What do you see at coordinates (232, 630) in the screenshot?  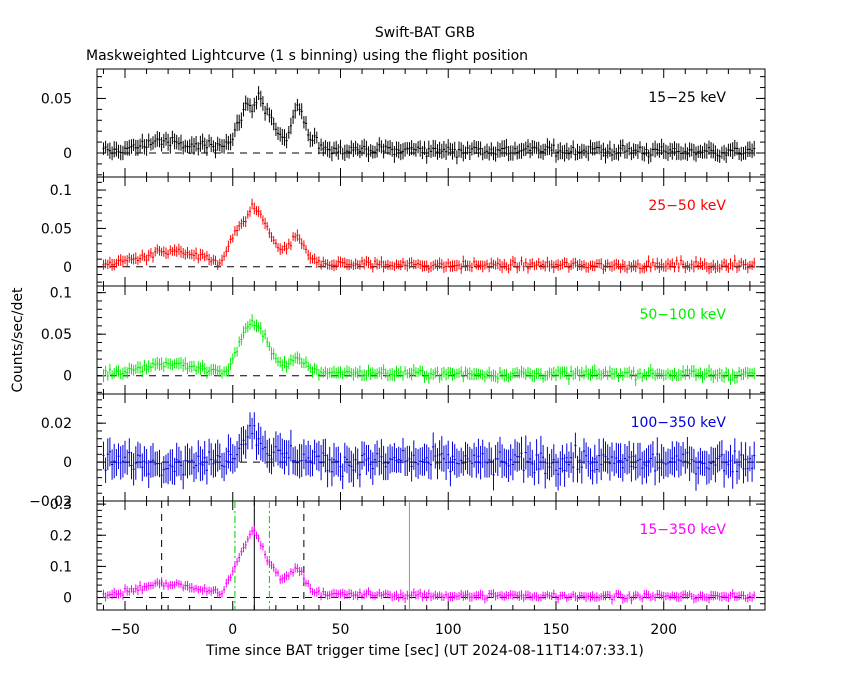 I see `x-tick-label: 0` at bounding box center [232, 630].